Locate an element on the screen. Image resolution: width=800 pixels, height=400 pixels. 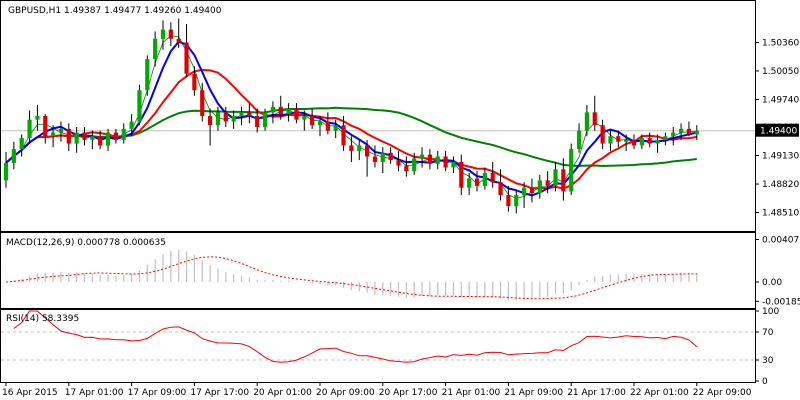
x-axis-tick-label: 17 Apr 01:00 is located at coordinates (94, 393).